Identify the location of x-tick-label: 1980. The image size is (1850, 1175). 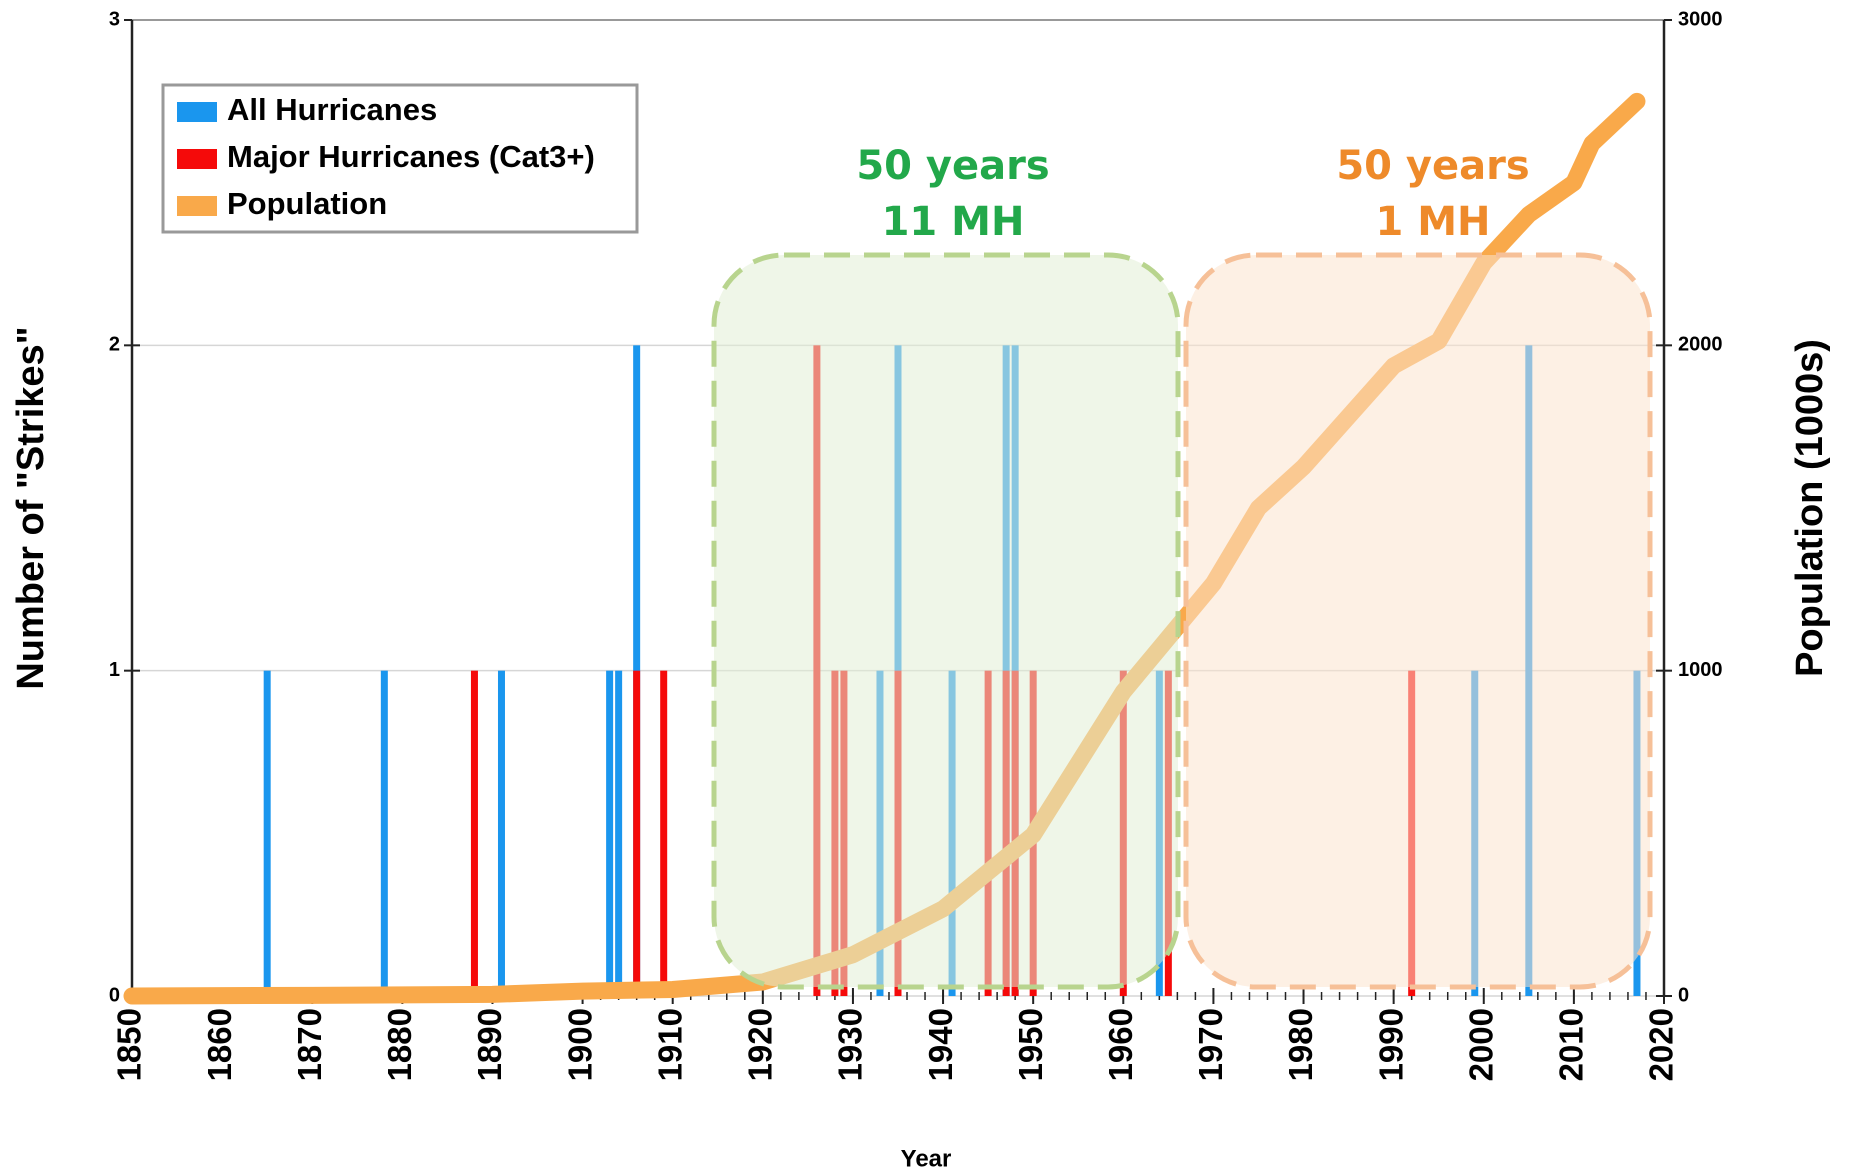
(1300, 1044).